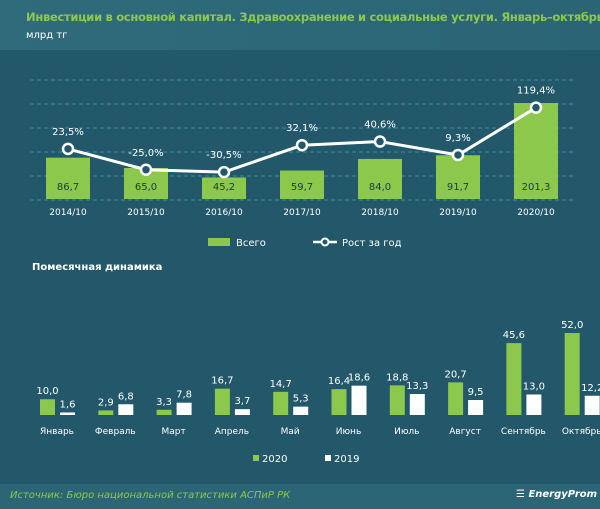 This screenshot has width=600, height=509. Describe the element at coordinates (563, 494) in the screenshot. I see `logo-text: EnergyProm` at that location.